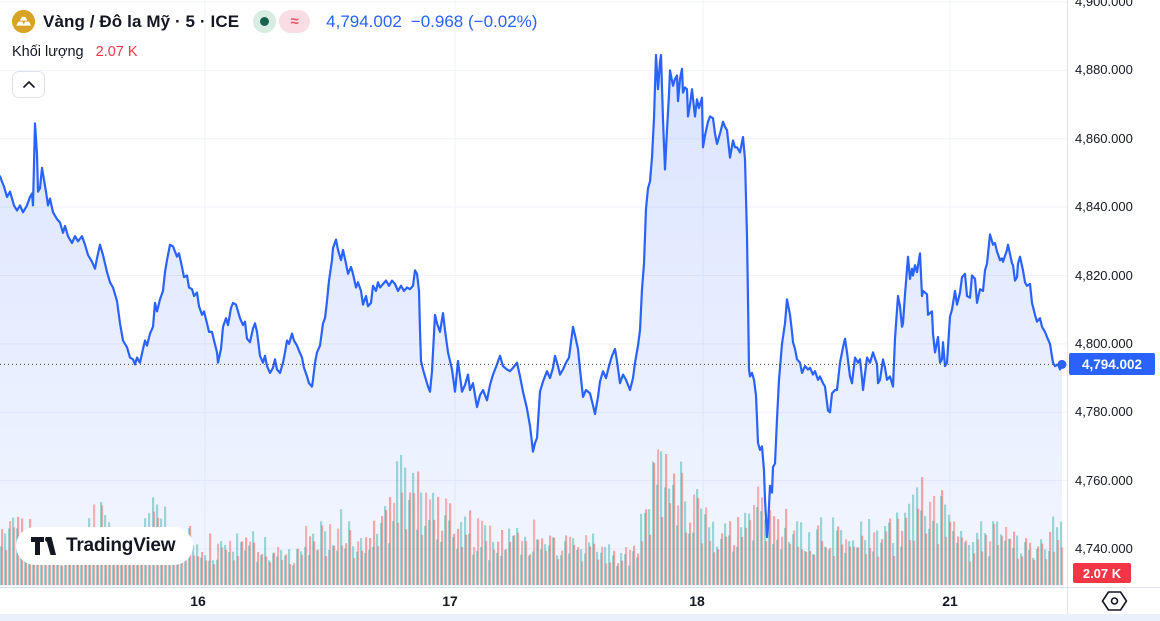 The image size is (1160, 621). Describe the element at coordinates (533, 600) in the screenshot. I see `time-scale: 16 17 18 21` at that location.